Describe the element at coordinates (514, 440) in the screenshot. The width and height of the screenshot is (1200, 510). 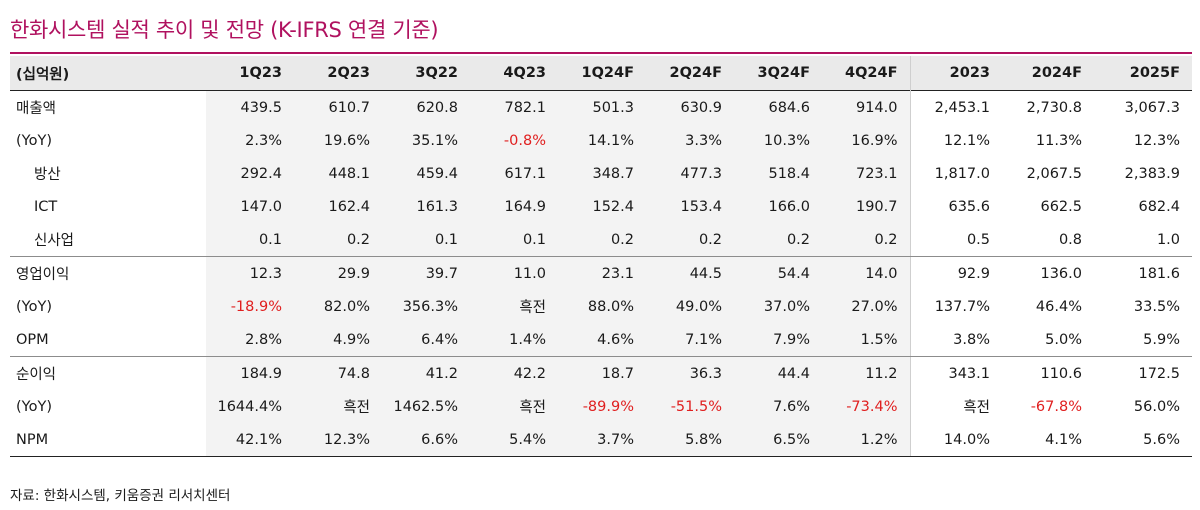
I see `table-cell: 5.4%` at that location.